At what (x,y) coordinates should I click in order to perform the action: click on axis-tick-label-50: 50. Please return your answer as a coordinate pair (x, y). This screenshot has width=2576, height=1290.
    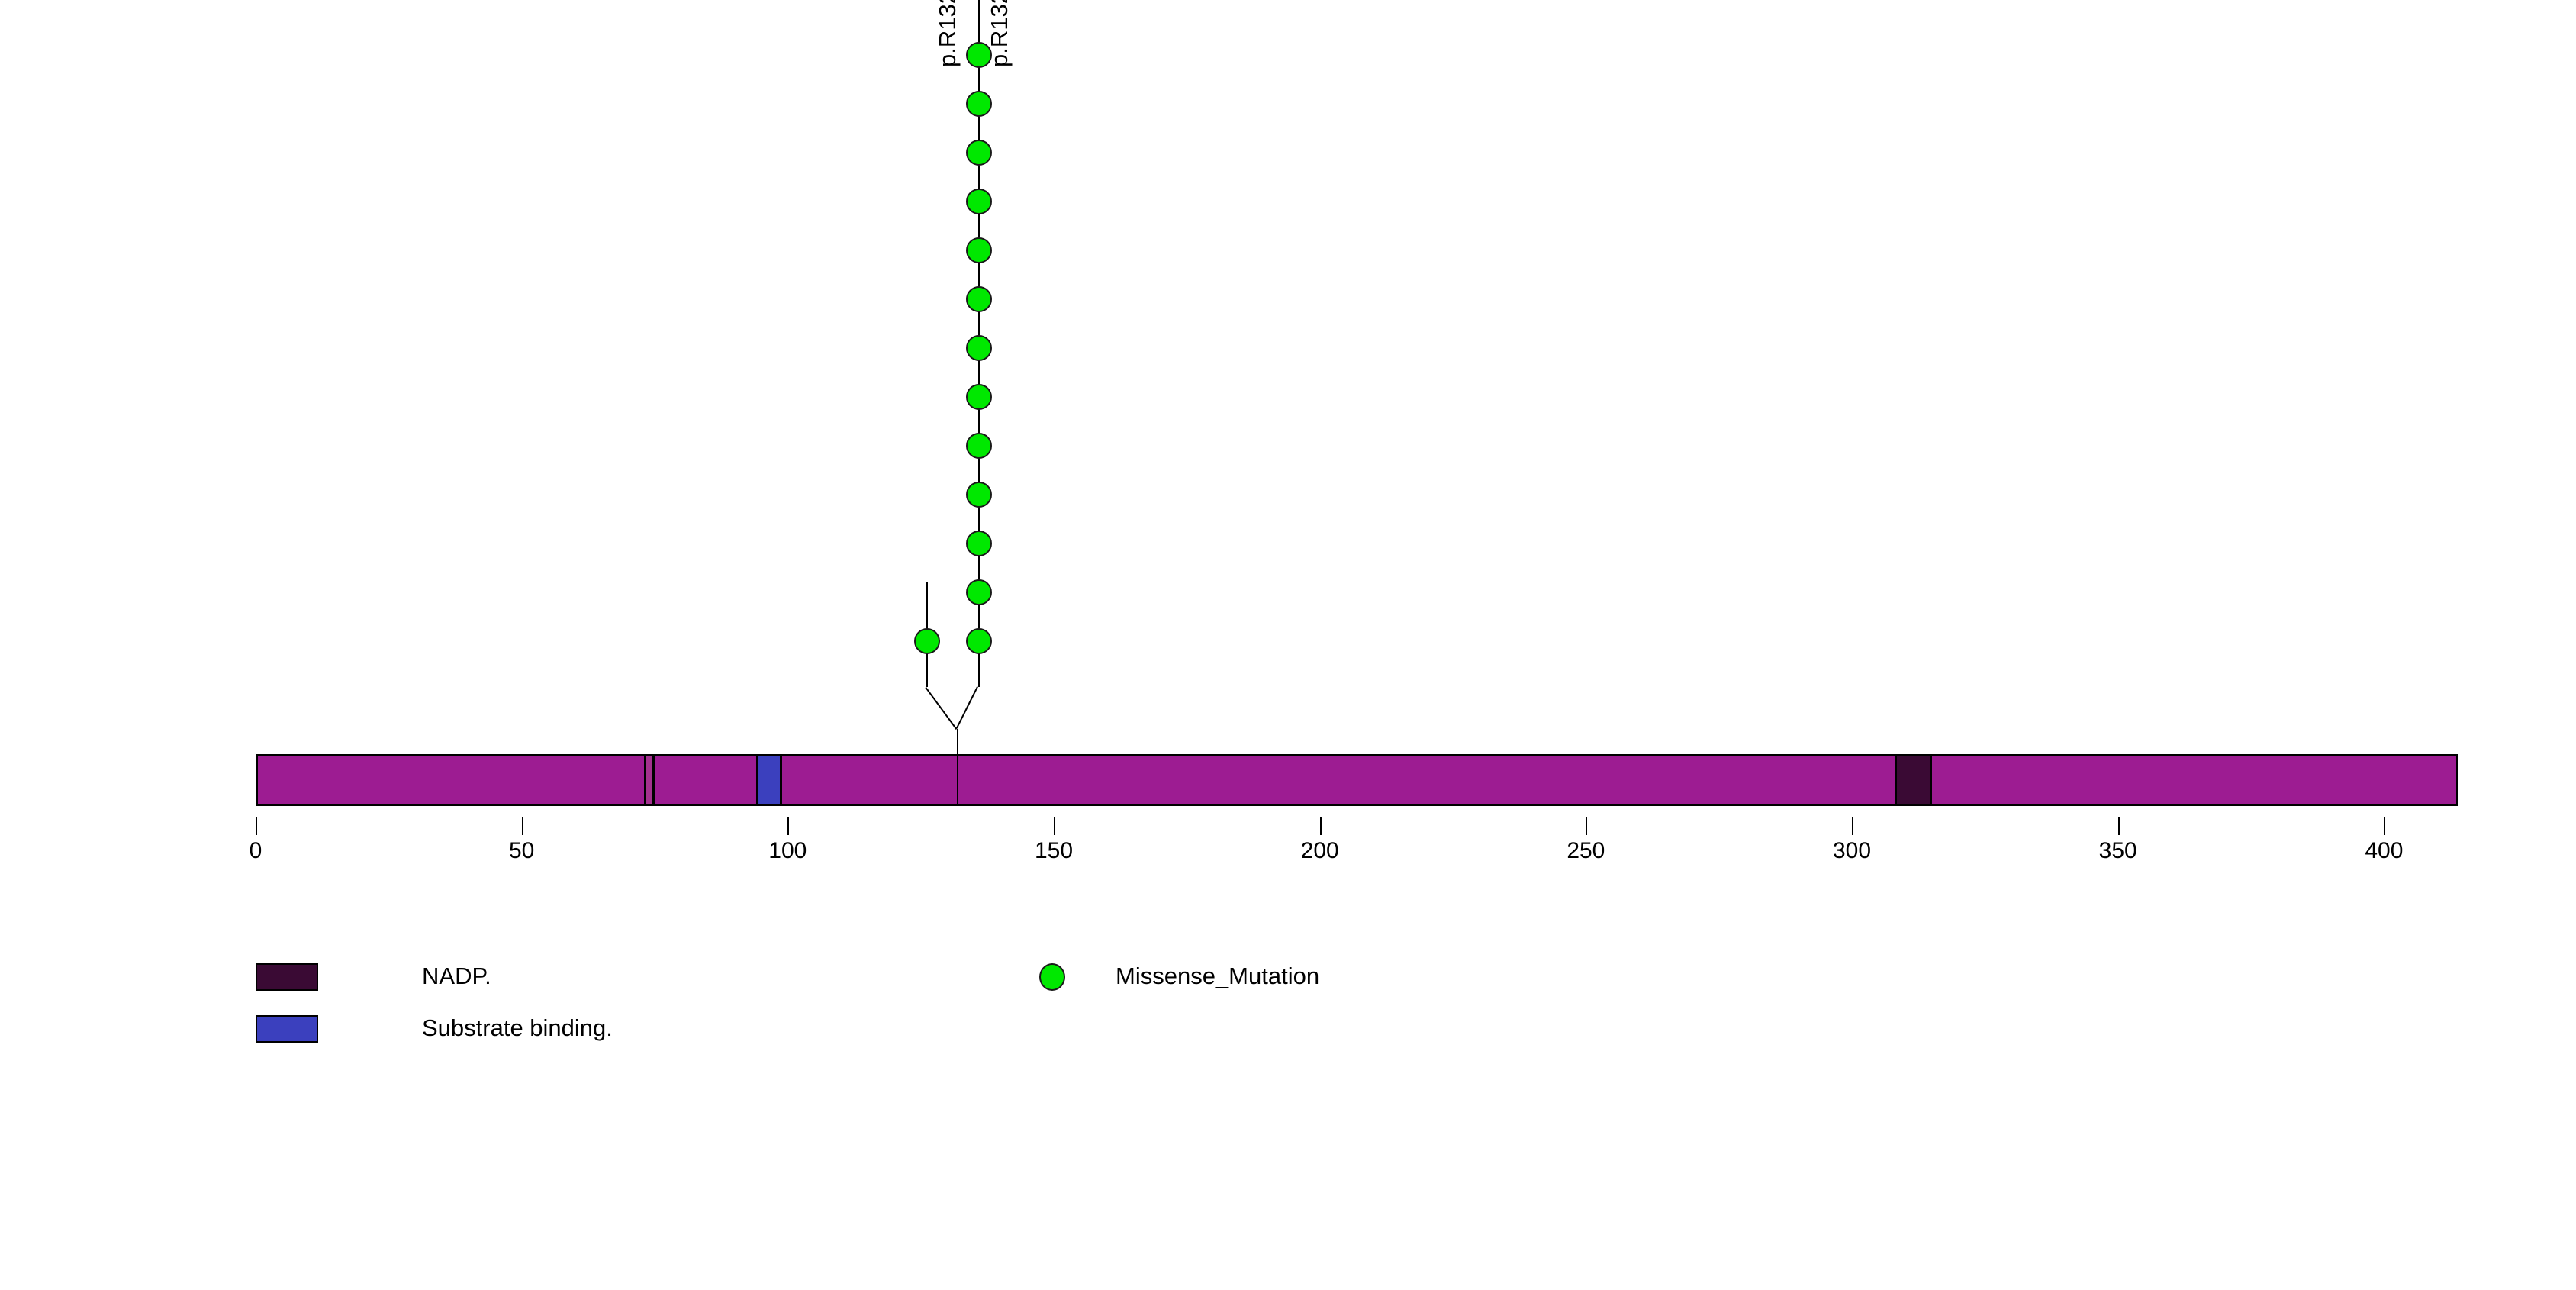
    Looking at the image, I should click on (521, 851).